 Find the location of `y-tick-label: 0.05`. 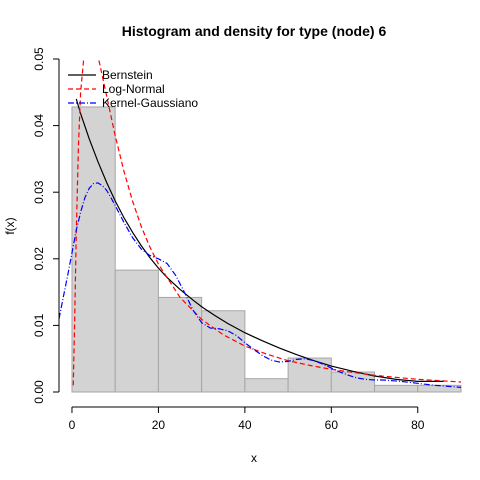

y-tick-label: 0.05 is located at coordinates (39, 59).